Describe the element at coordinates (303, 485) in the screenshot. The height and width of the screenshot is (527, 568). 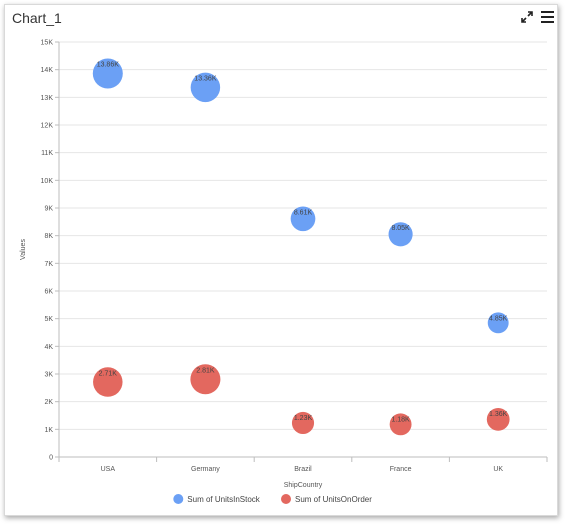
I see `x-axis-title: ShipCountry` at that location.